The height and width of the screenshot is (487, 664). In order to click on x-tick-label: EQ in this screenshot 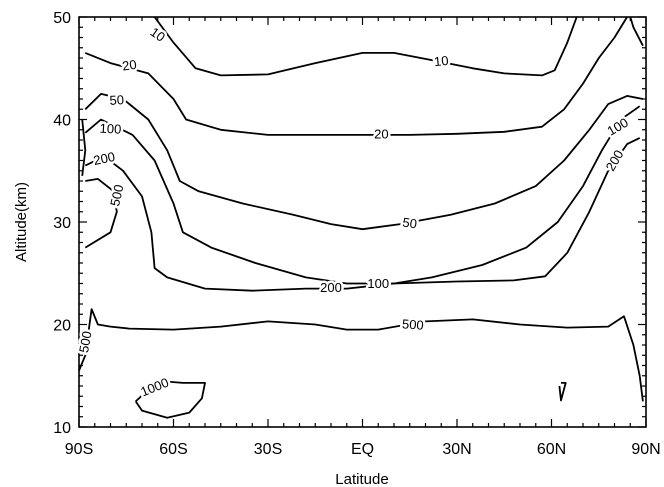, I will do `click(362, 449)`.